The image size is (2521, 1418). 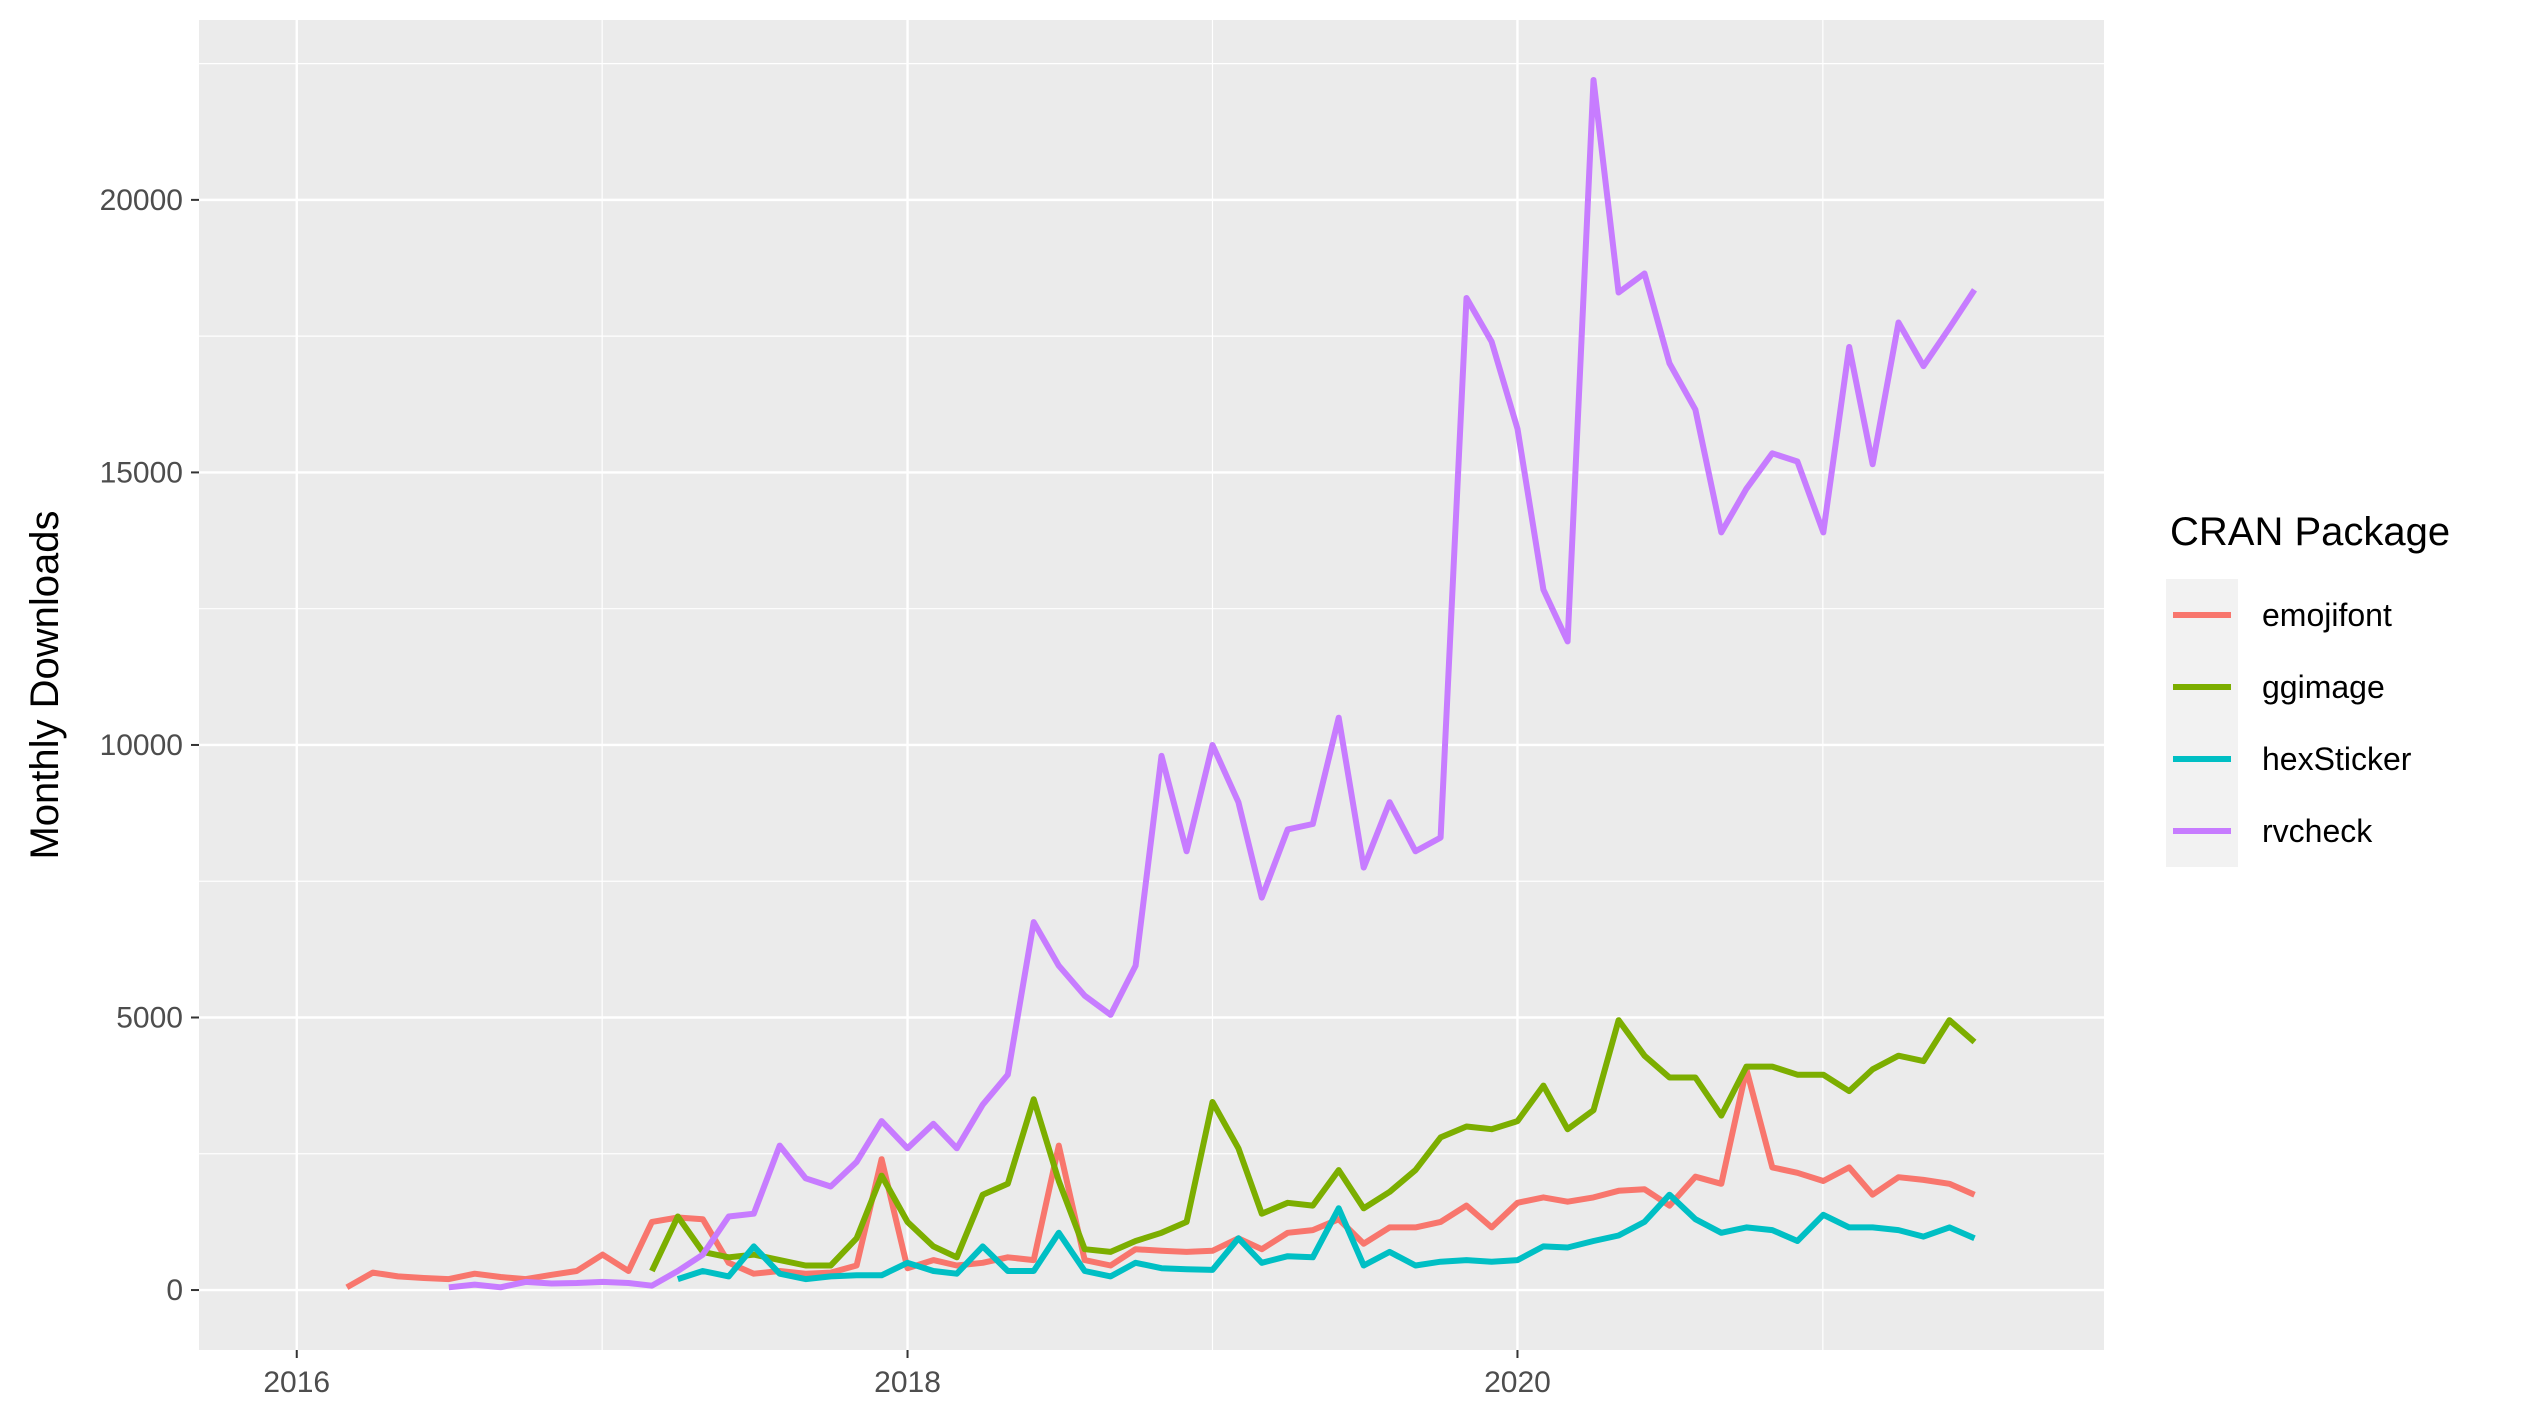 What do you see at coordinates (907, 1382) in the screenshot?
I see `x-tick-label: 2018` at bounding box center [907, 1382].